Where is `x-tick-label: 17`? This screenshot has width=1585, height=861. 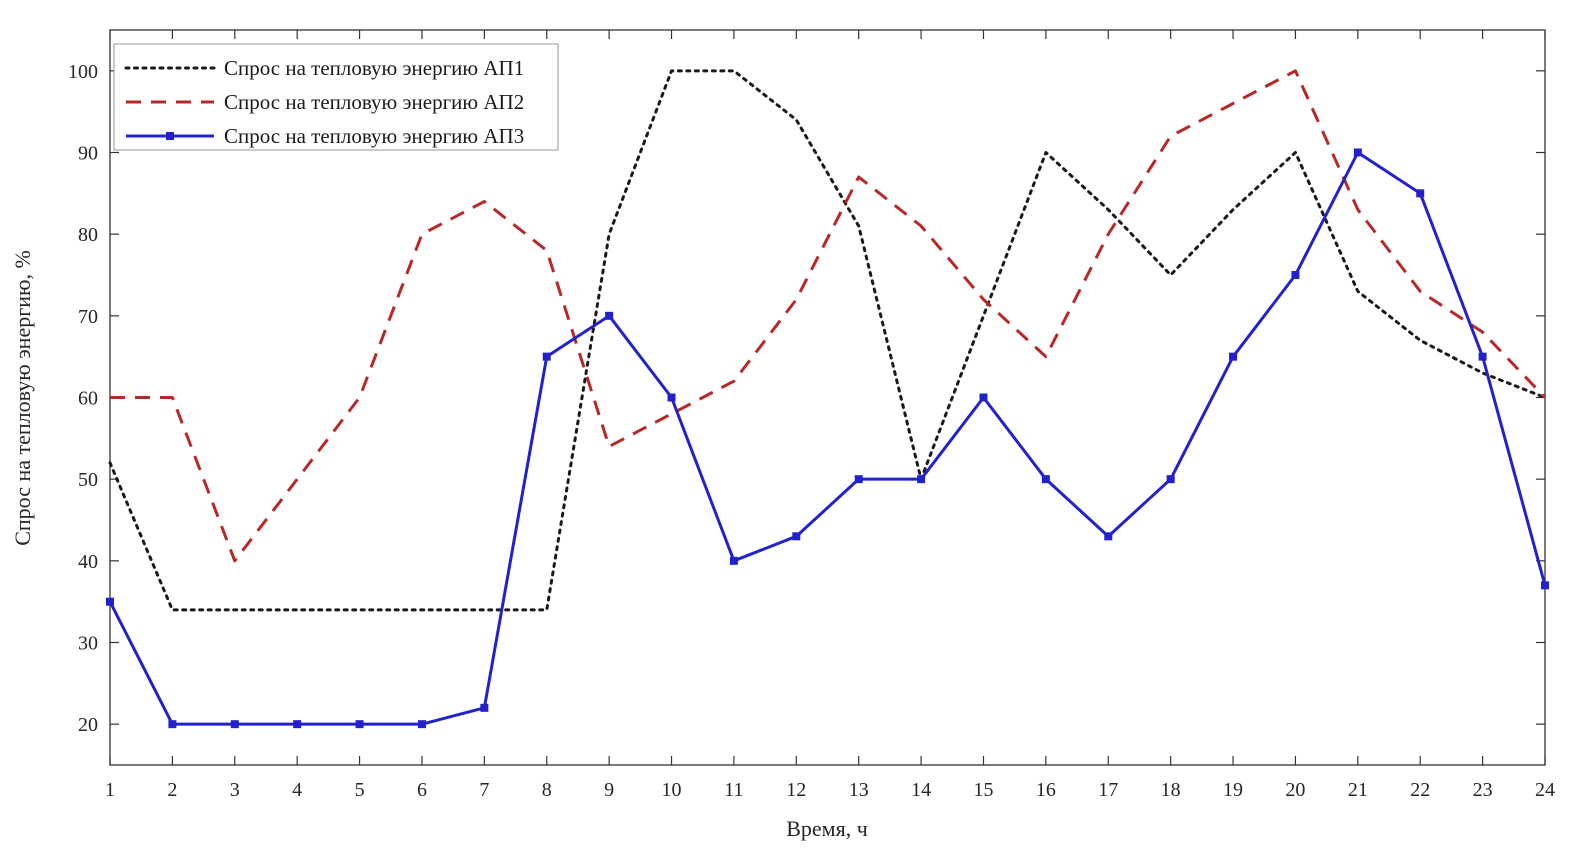 x-tick-label: 17 is located at coordinates (1108, 790).